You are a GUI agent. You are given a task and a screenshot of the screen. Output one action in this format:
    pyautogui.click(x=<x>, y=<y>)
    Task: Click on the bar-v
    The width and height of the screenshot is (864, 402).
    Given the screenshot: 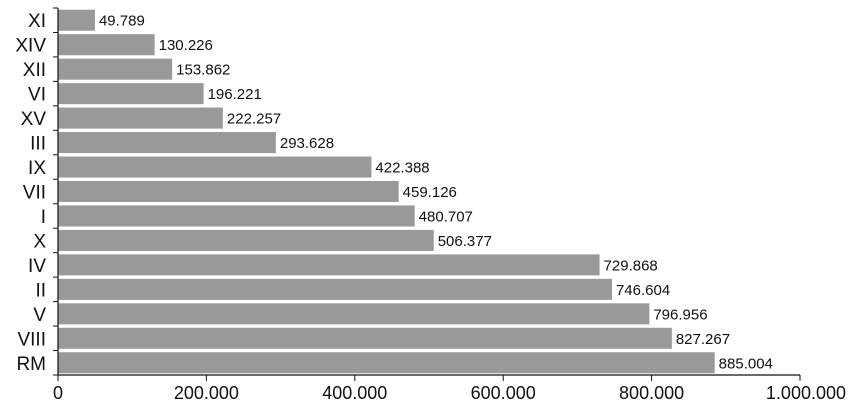 What is the action you would take?
    pyautogui.click(x=354, y=314)
    